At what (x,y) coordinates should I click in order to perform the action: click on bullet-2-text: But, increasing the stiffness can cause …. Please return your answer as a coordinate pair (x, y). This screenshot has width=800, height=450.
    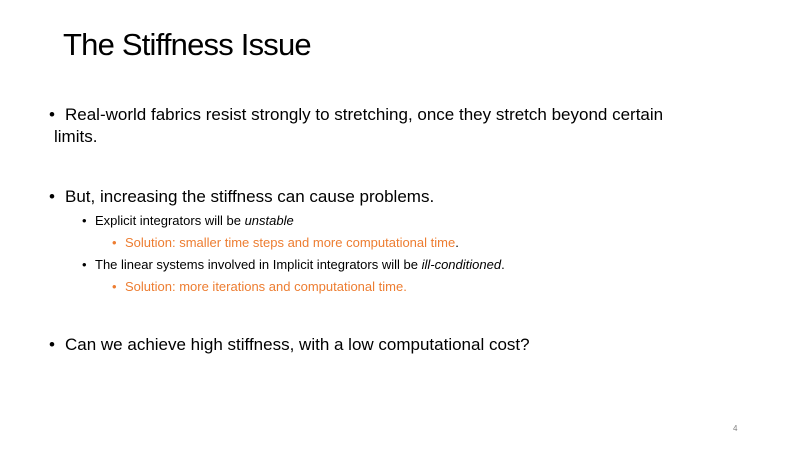
    Looking at the image, I should click on (250, 196).